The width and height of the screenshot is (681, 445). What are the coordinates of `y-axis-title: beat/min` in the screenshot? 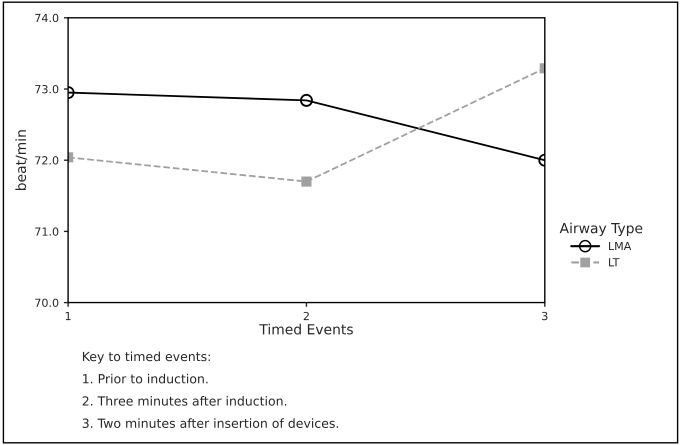 It's located at (21, 160).